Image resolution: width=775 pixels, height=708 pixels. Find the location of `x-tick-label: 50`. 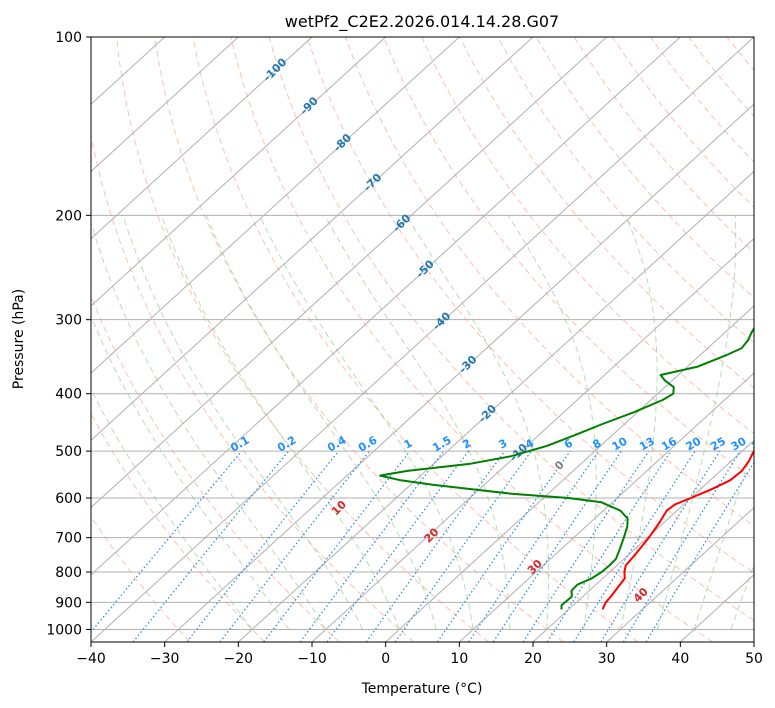

x-tick-label: 50 is located at coordinates (754, 659).